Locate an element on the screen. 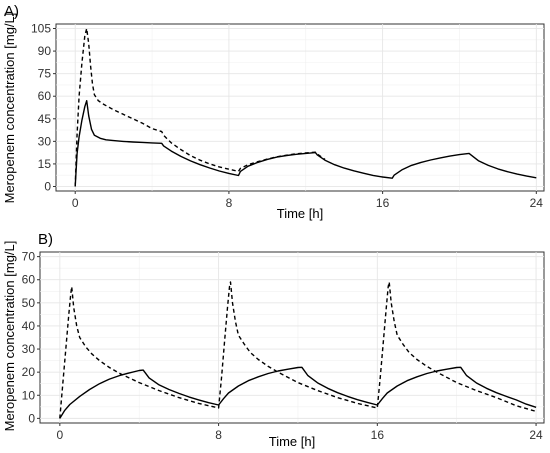 Image resolution: width=550 pixels, height=453 pixels. panel-b-label: B) is located at coordinates (45, 239).